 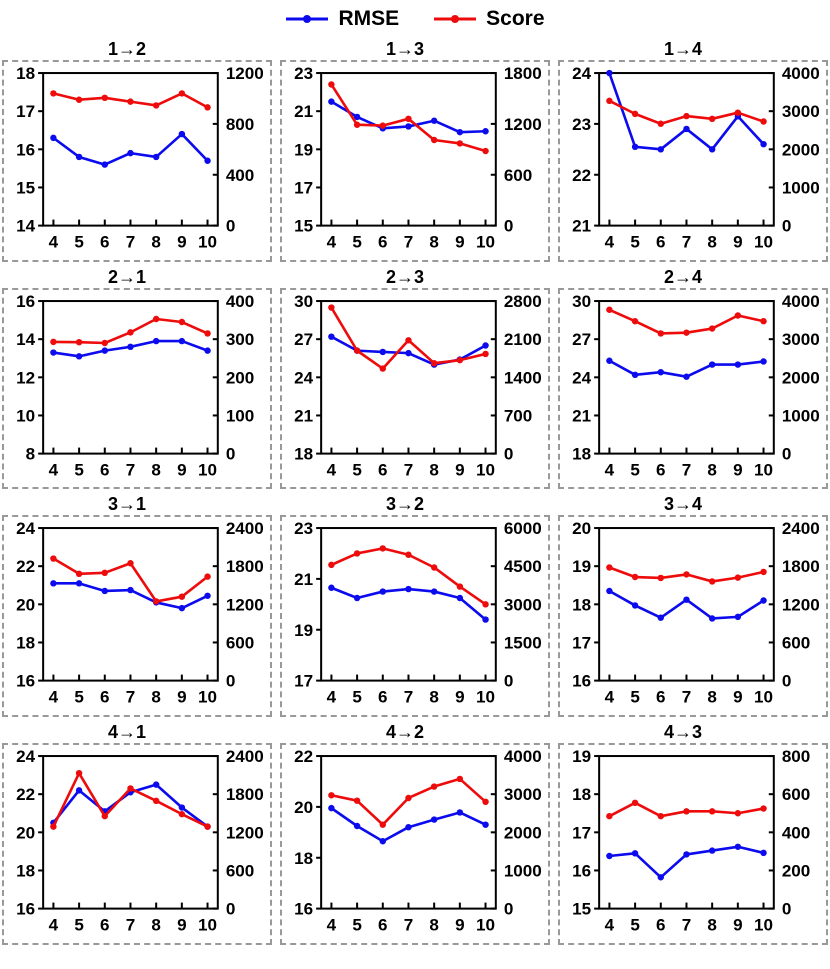 What do you see at coordinates (801, 605) in the screenshot?
I see `right-tick-label: 1200` at bounding box center [801, 605].